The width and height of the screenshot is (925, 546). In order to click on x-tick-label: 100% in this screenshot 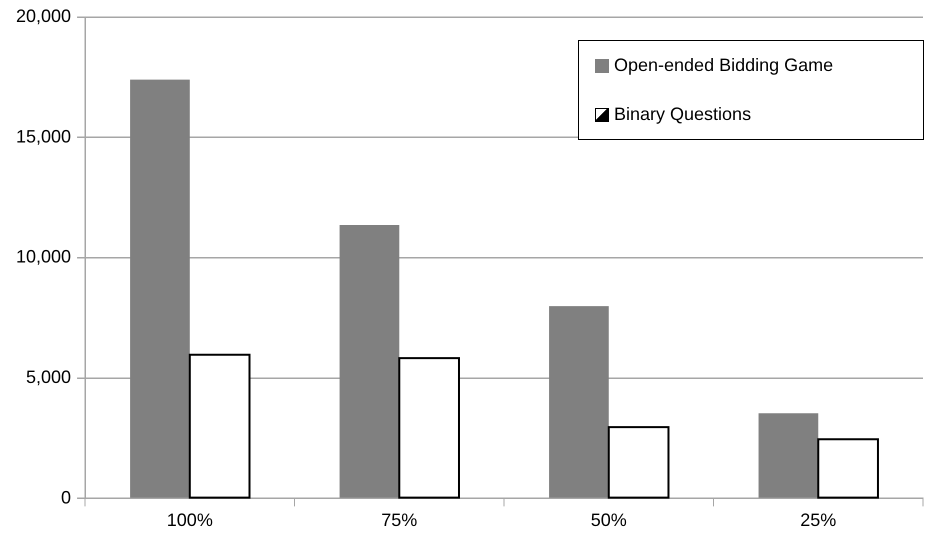, I will do `click(189, 520)`.